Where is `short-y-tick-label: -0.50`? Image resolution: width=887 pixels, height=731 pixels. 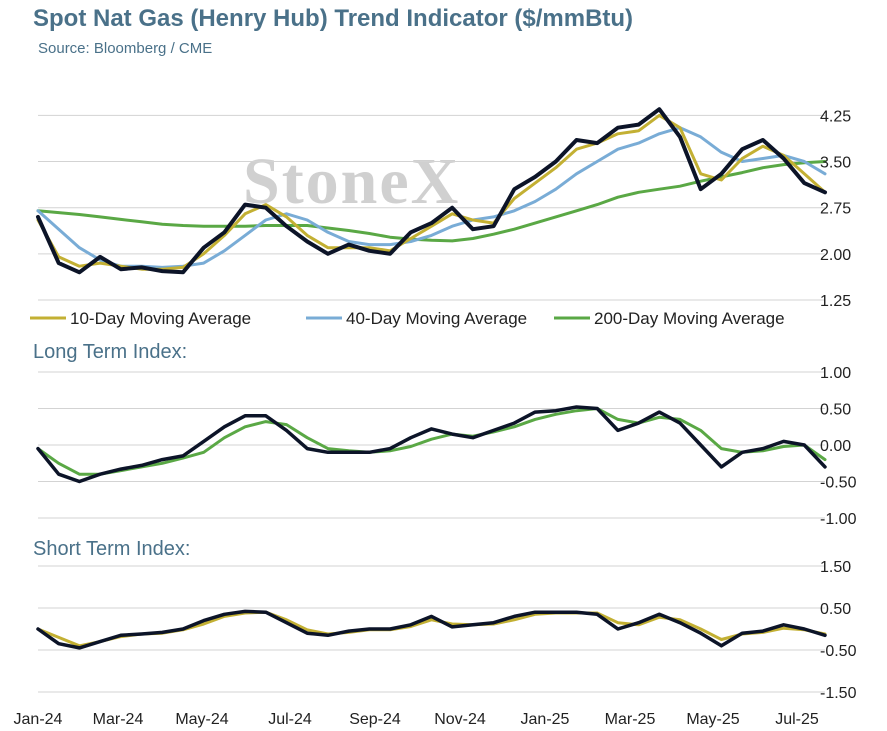
short-y-tick-label: -0.50 is located at coordinates (838, 651).